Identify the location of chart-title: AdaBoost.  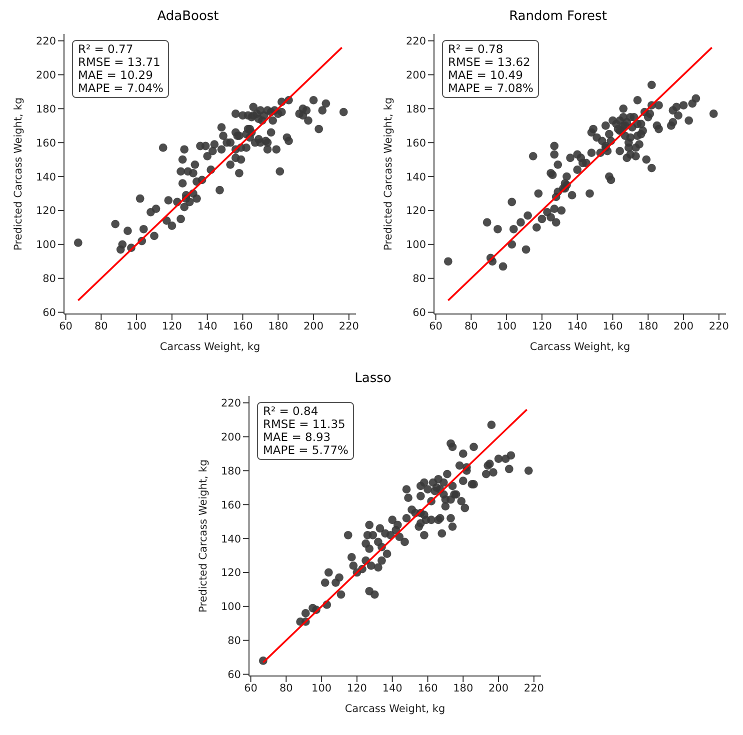
(188, 17).